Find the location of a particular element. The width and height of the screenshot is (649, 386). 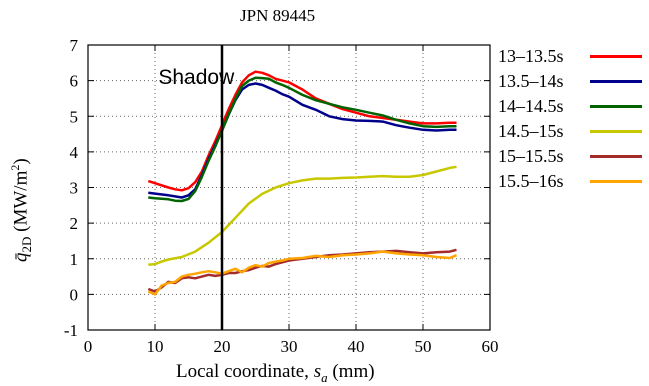

x-tick-label: 40 is located at coordinates (356, 346).